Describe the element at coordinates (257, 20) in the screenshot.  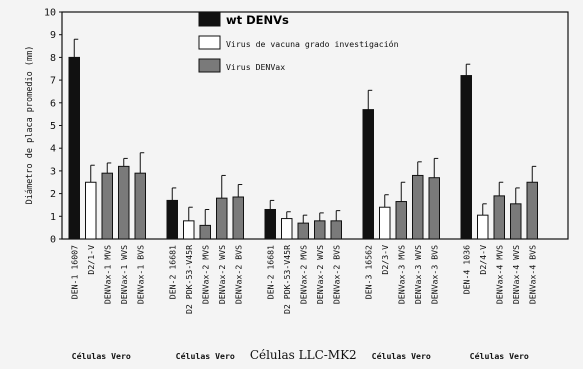
I see `legend-label-wt: wt DENVs` at that location.